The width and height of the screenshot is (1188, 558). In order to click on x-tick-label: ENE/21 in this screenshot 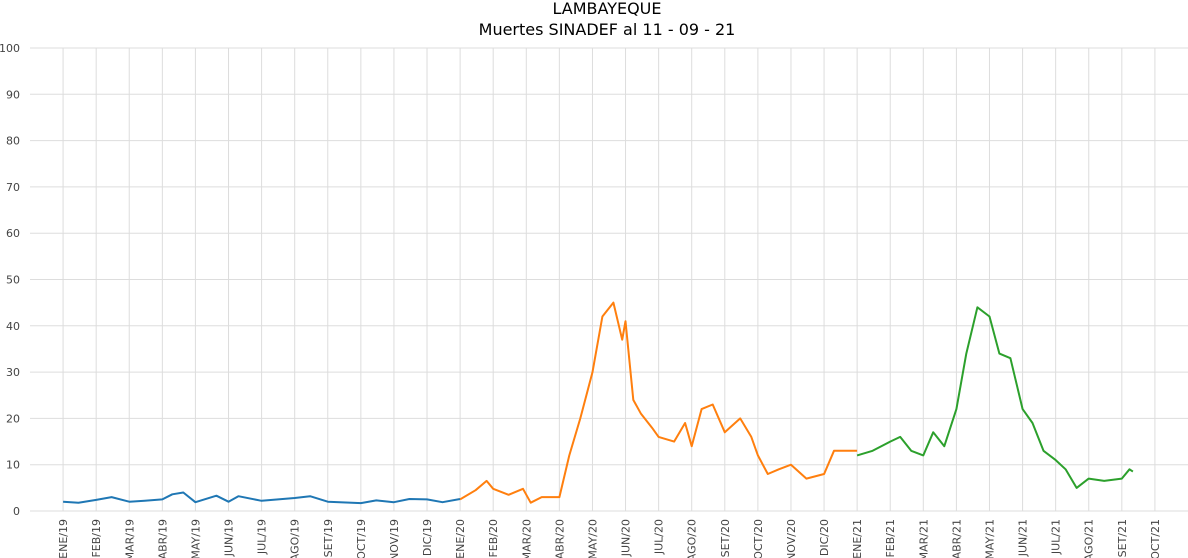, I will do `click(857, 538)`.